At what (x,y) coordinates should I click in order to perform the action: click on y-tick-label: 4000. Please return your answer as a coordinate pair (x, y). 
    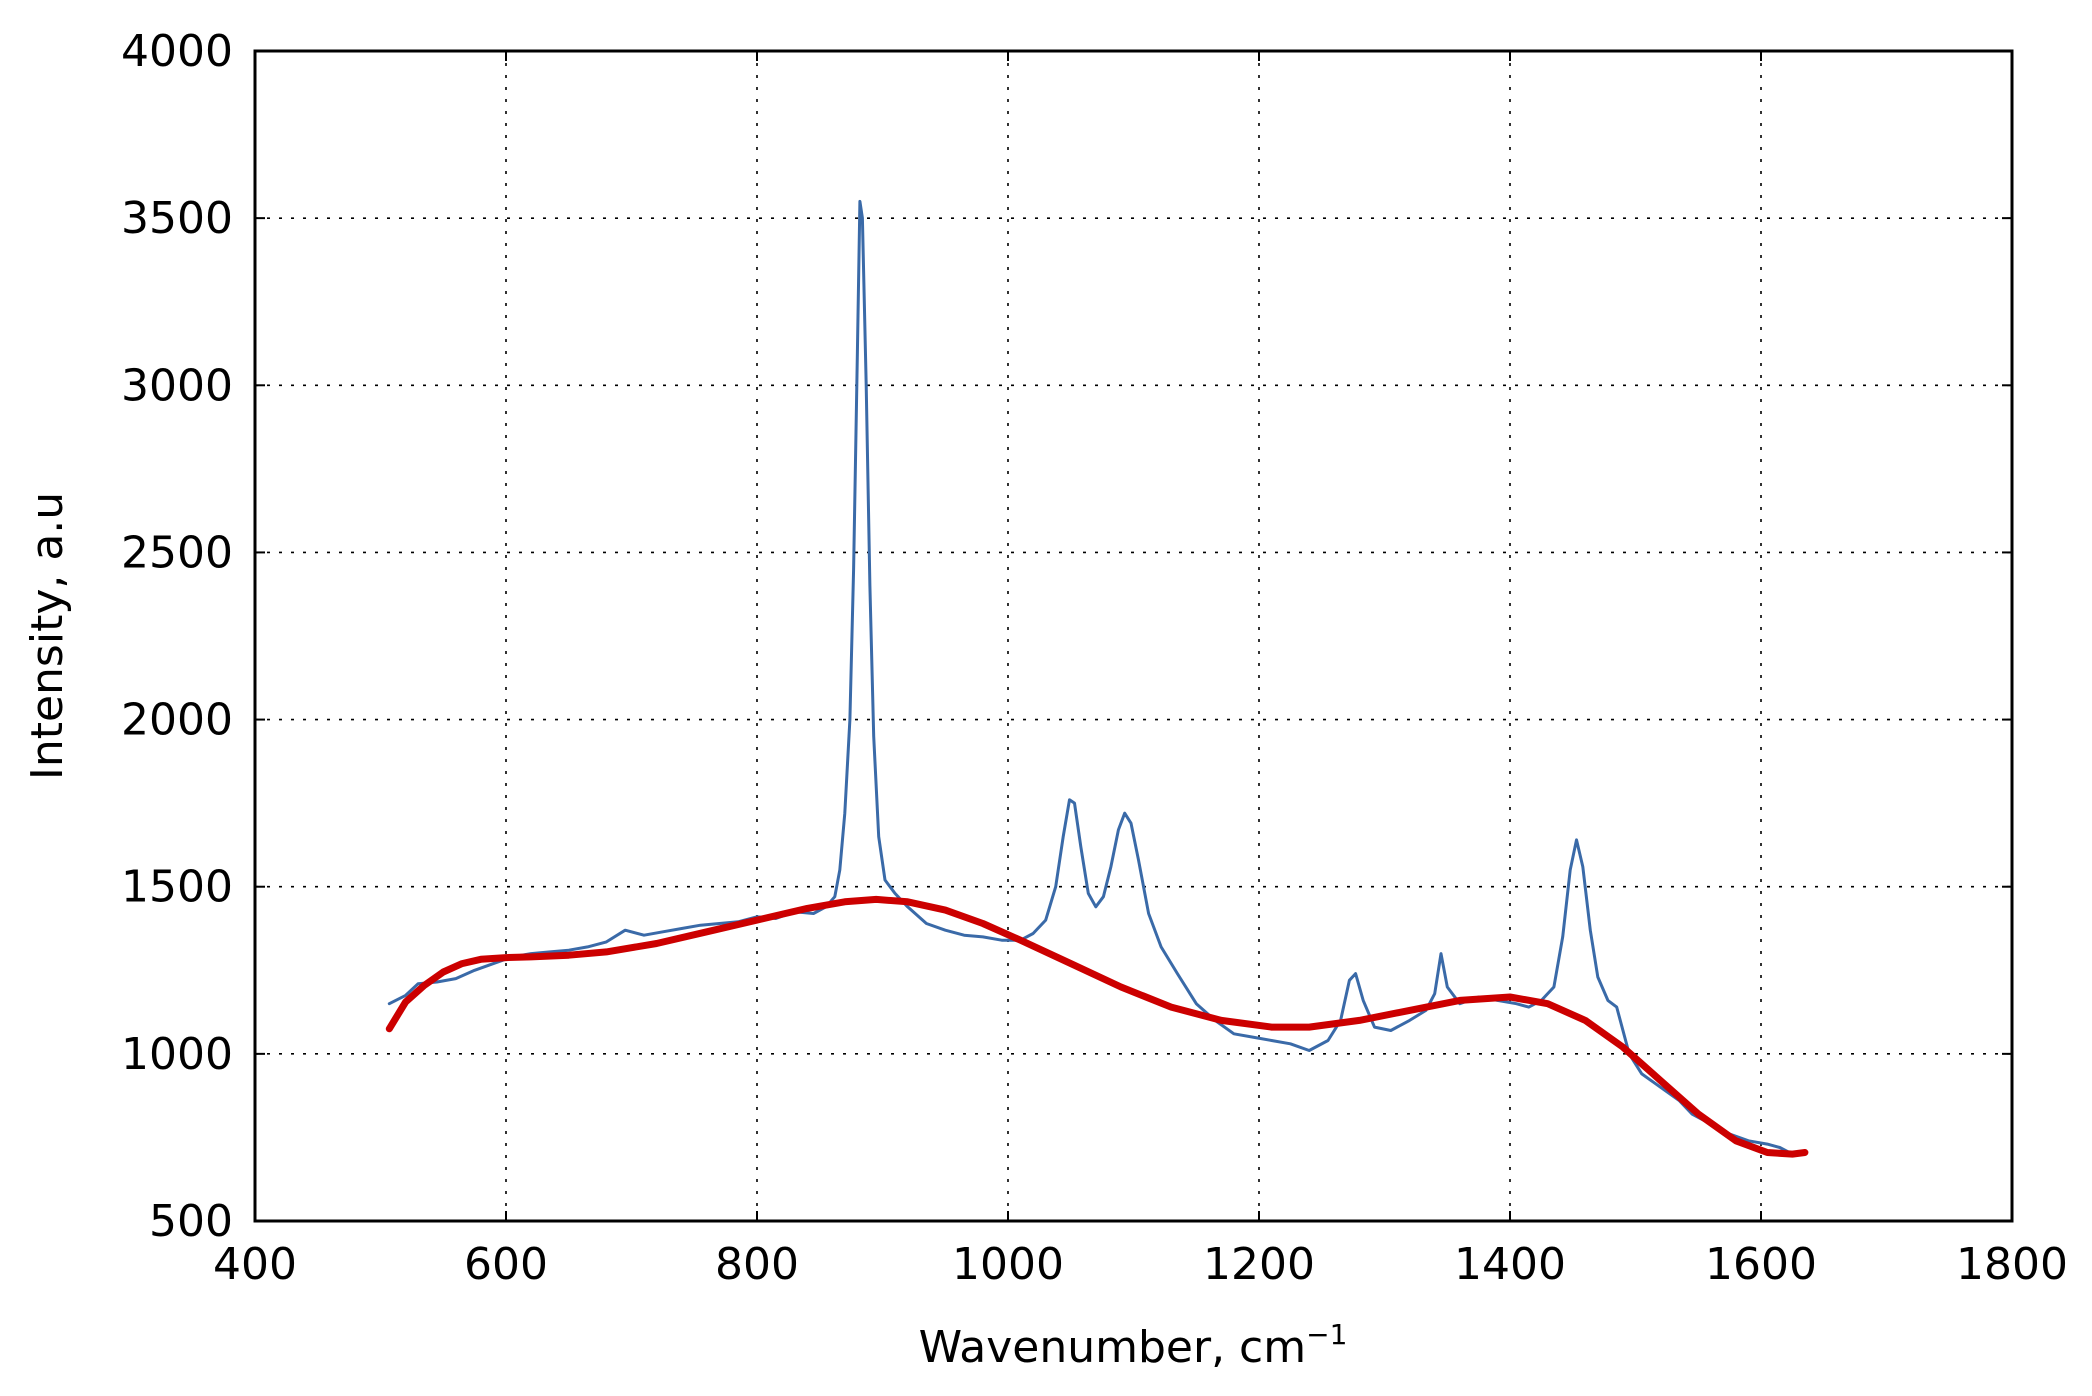
    Looking at the image, I should click on (177, 51).